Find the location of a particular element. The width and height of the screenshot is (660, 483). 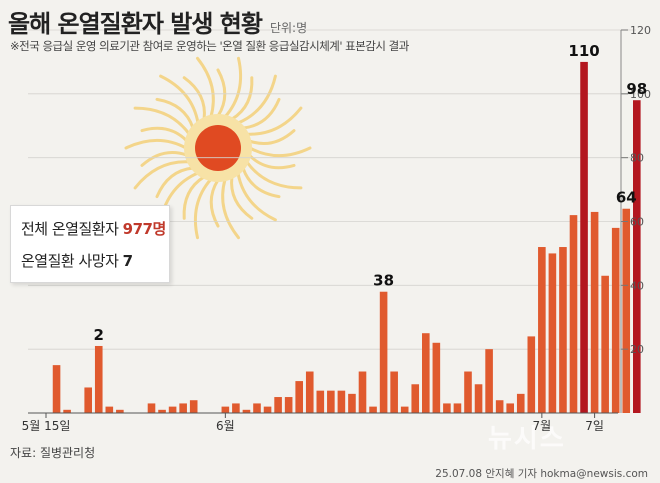

data-label: 98 is located at coordinates (636, 89).